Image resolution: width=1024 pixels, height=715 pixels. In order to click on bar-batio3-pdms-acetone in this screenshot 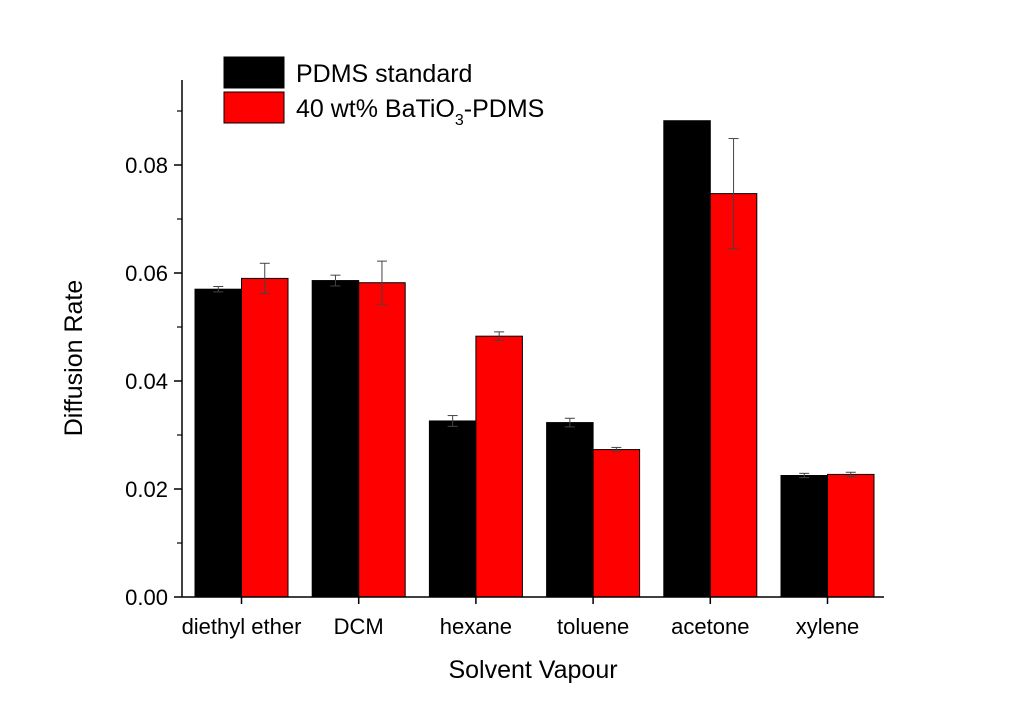, I will do `click(733, 395)`.